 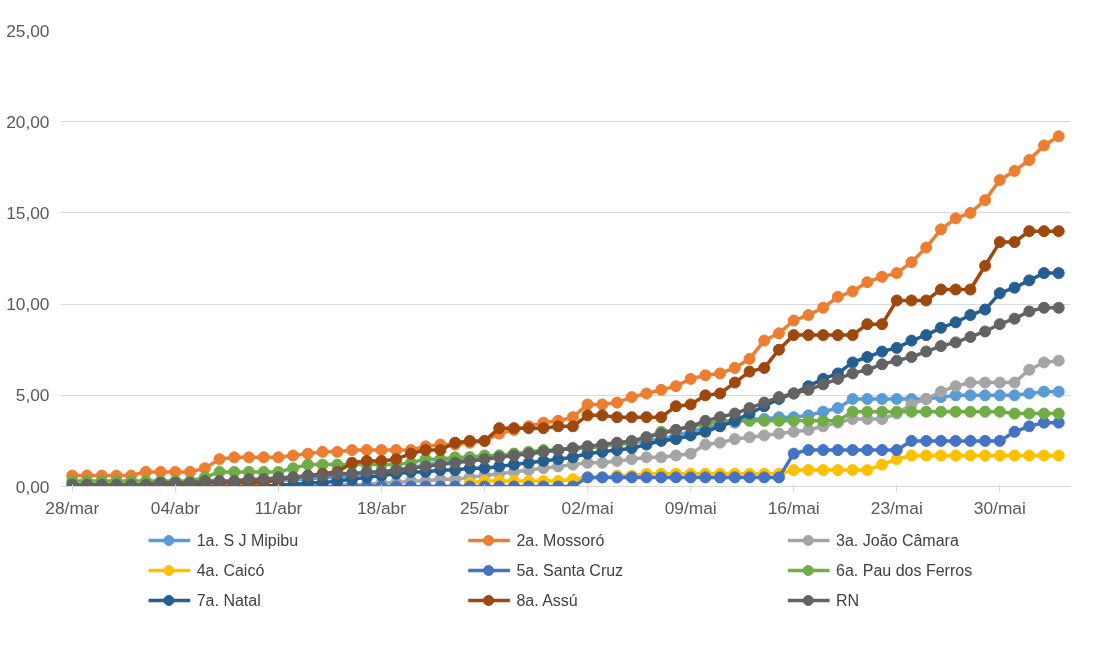 What do you see at coordinates (690, 507) in the screenshot?
I see `x-tick-label: 09/mai` at bounding box center [690, 507].